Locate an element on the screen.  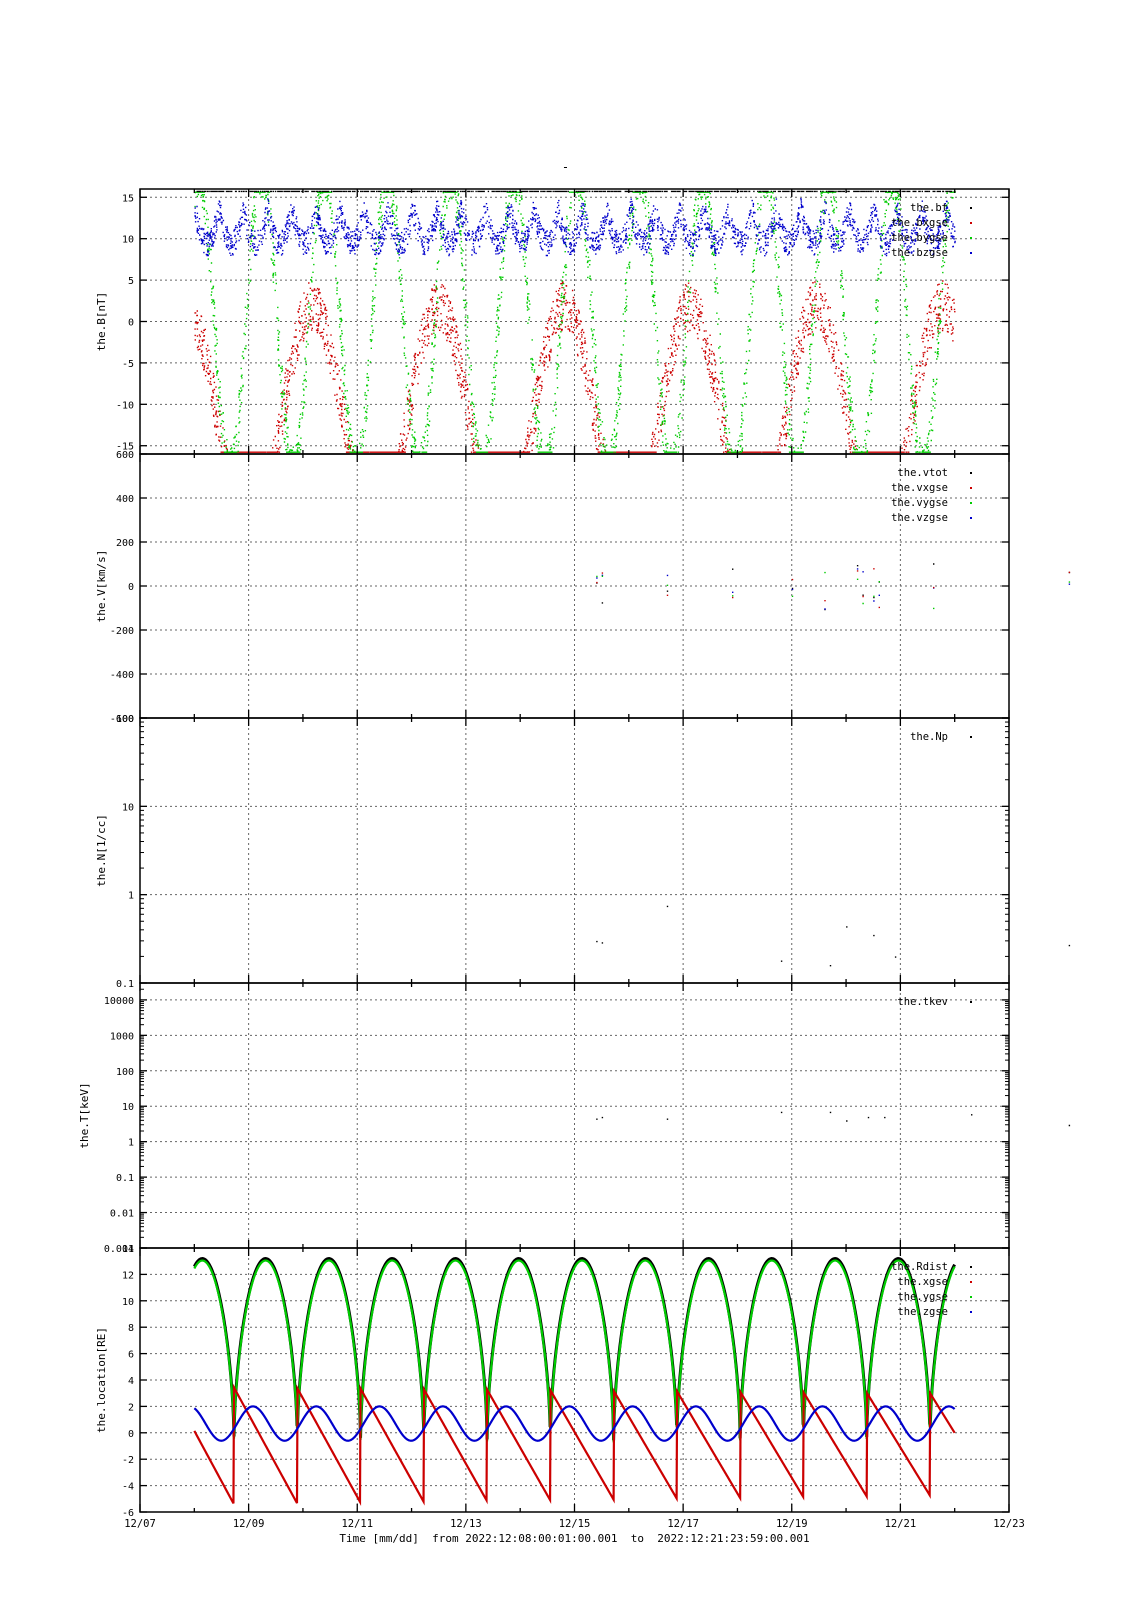
x-tick-label: 12/15 is located at coordinates (575, 1524).